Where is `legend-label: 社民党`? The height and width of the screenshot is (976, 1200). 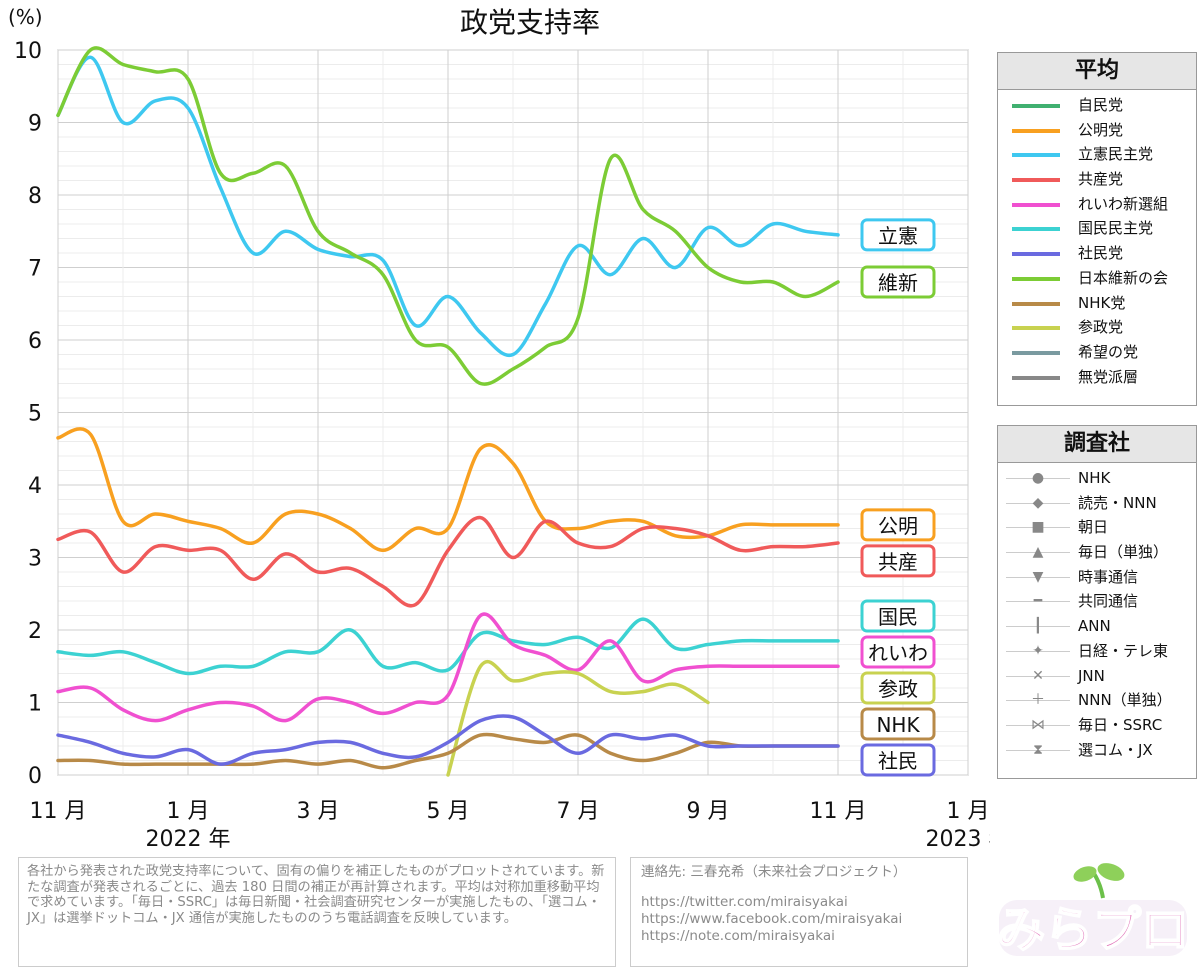 legend-label: 社民党 is located at coordinates (1101, 253).